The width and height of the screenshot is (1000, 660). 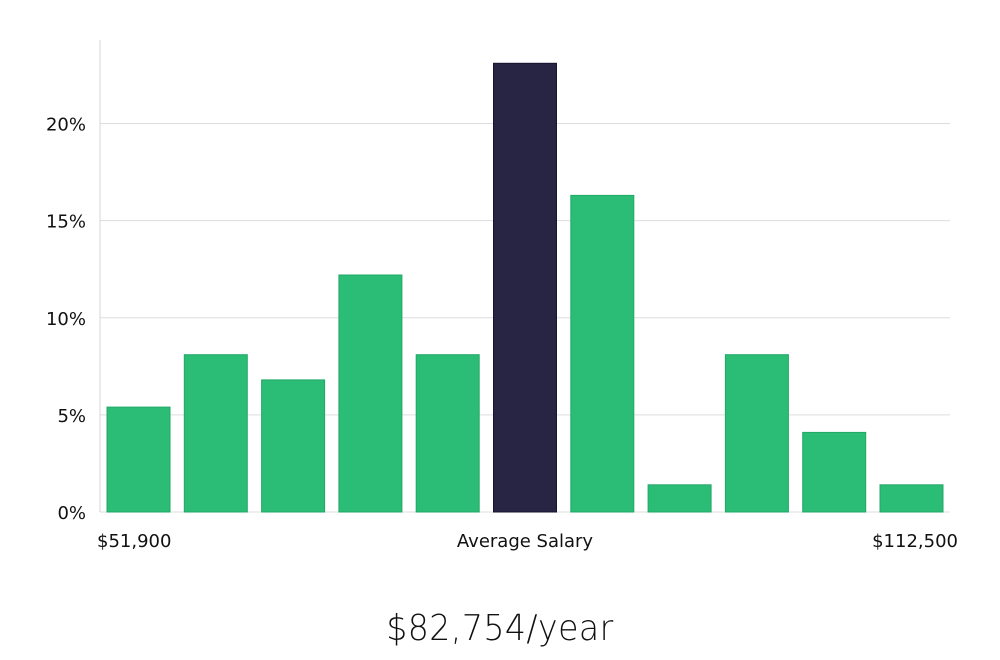 I want to click on y-tick-label: 20%, so click(x=66, y=125).